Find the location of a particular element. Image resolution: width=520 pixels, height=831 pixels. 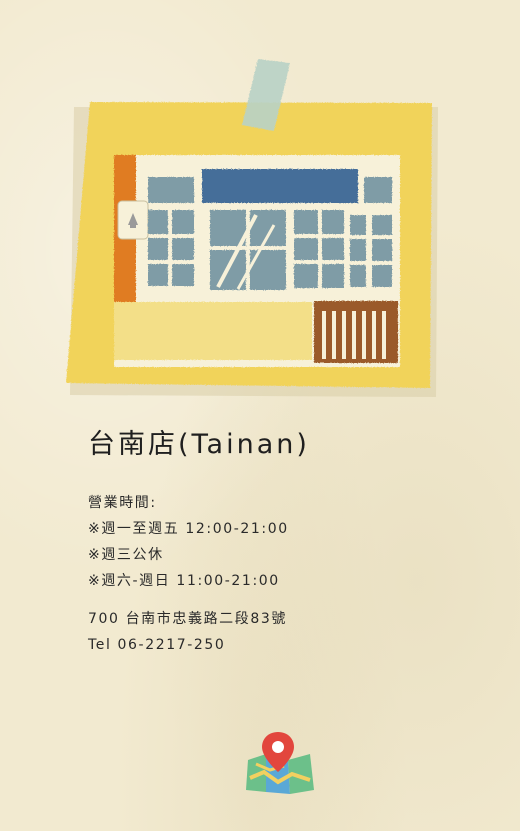

tape is located at coordinates (266, 95).